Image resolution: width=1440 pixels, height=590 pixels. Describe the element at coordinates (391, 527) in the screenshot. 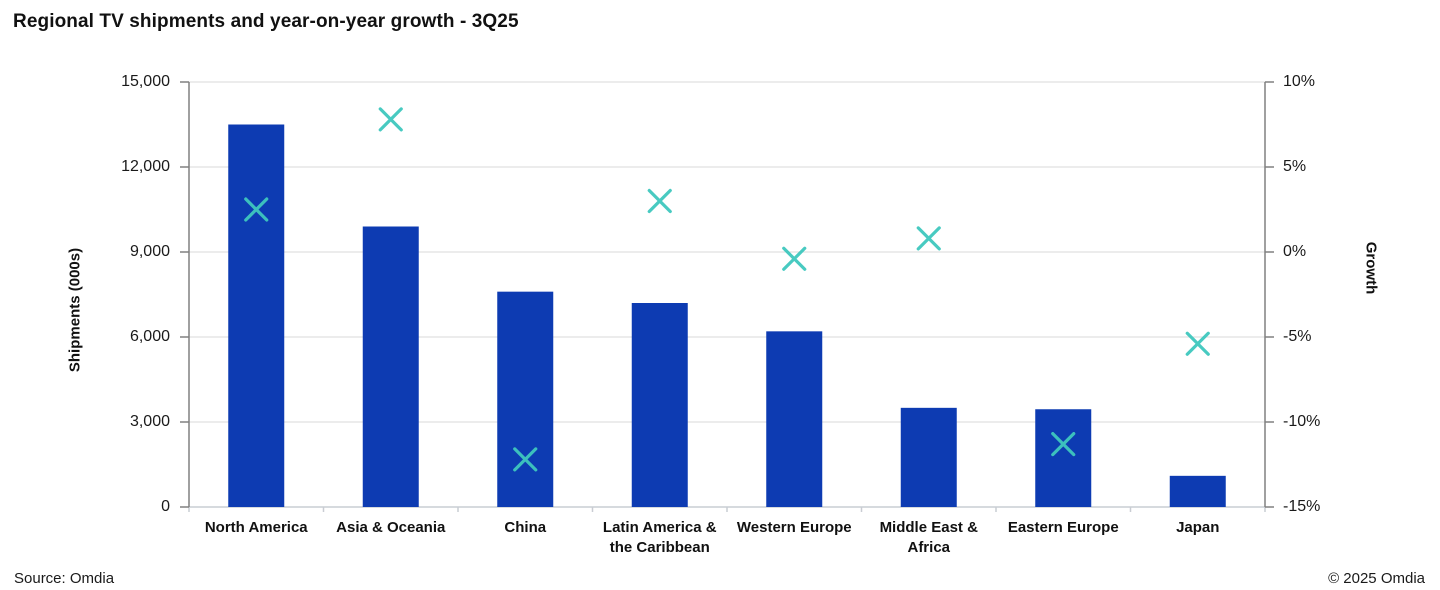

I see `category-label: Asia & Oceania` at that location.